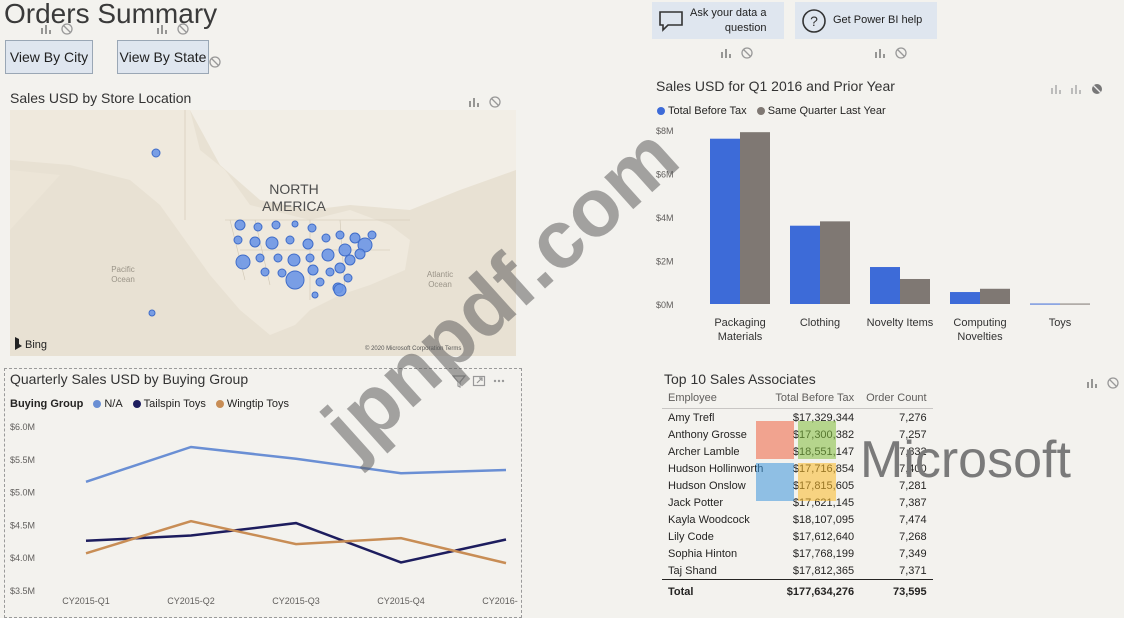 The height and width of the screenshot is (618, 1124). Describe the element at coordinates (913, 570) in the screenshot. I see `table-cell: 7,371` at that location.